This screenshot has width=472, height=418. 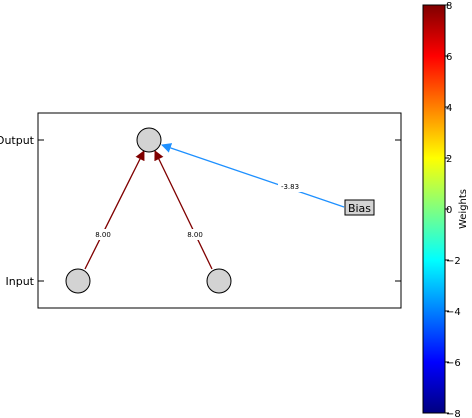 I want to click on colorbar, so click(x=434, y=209).